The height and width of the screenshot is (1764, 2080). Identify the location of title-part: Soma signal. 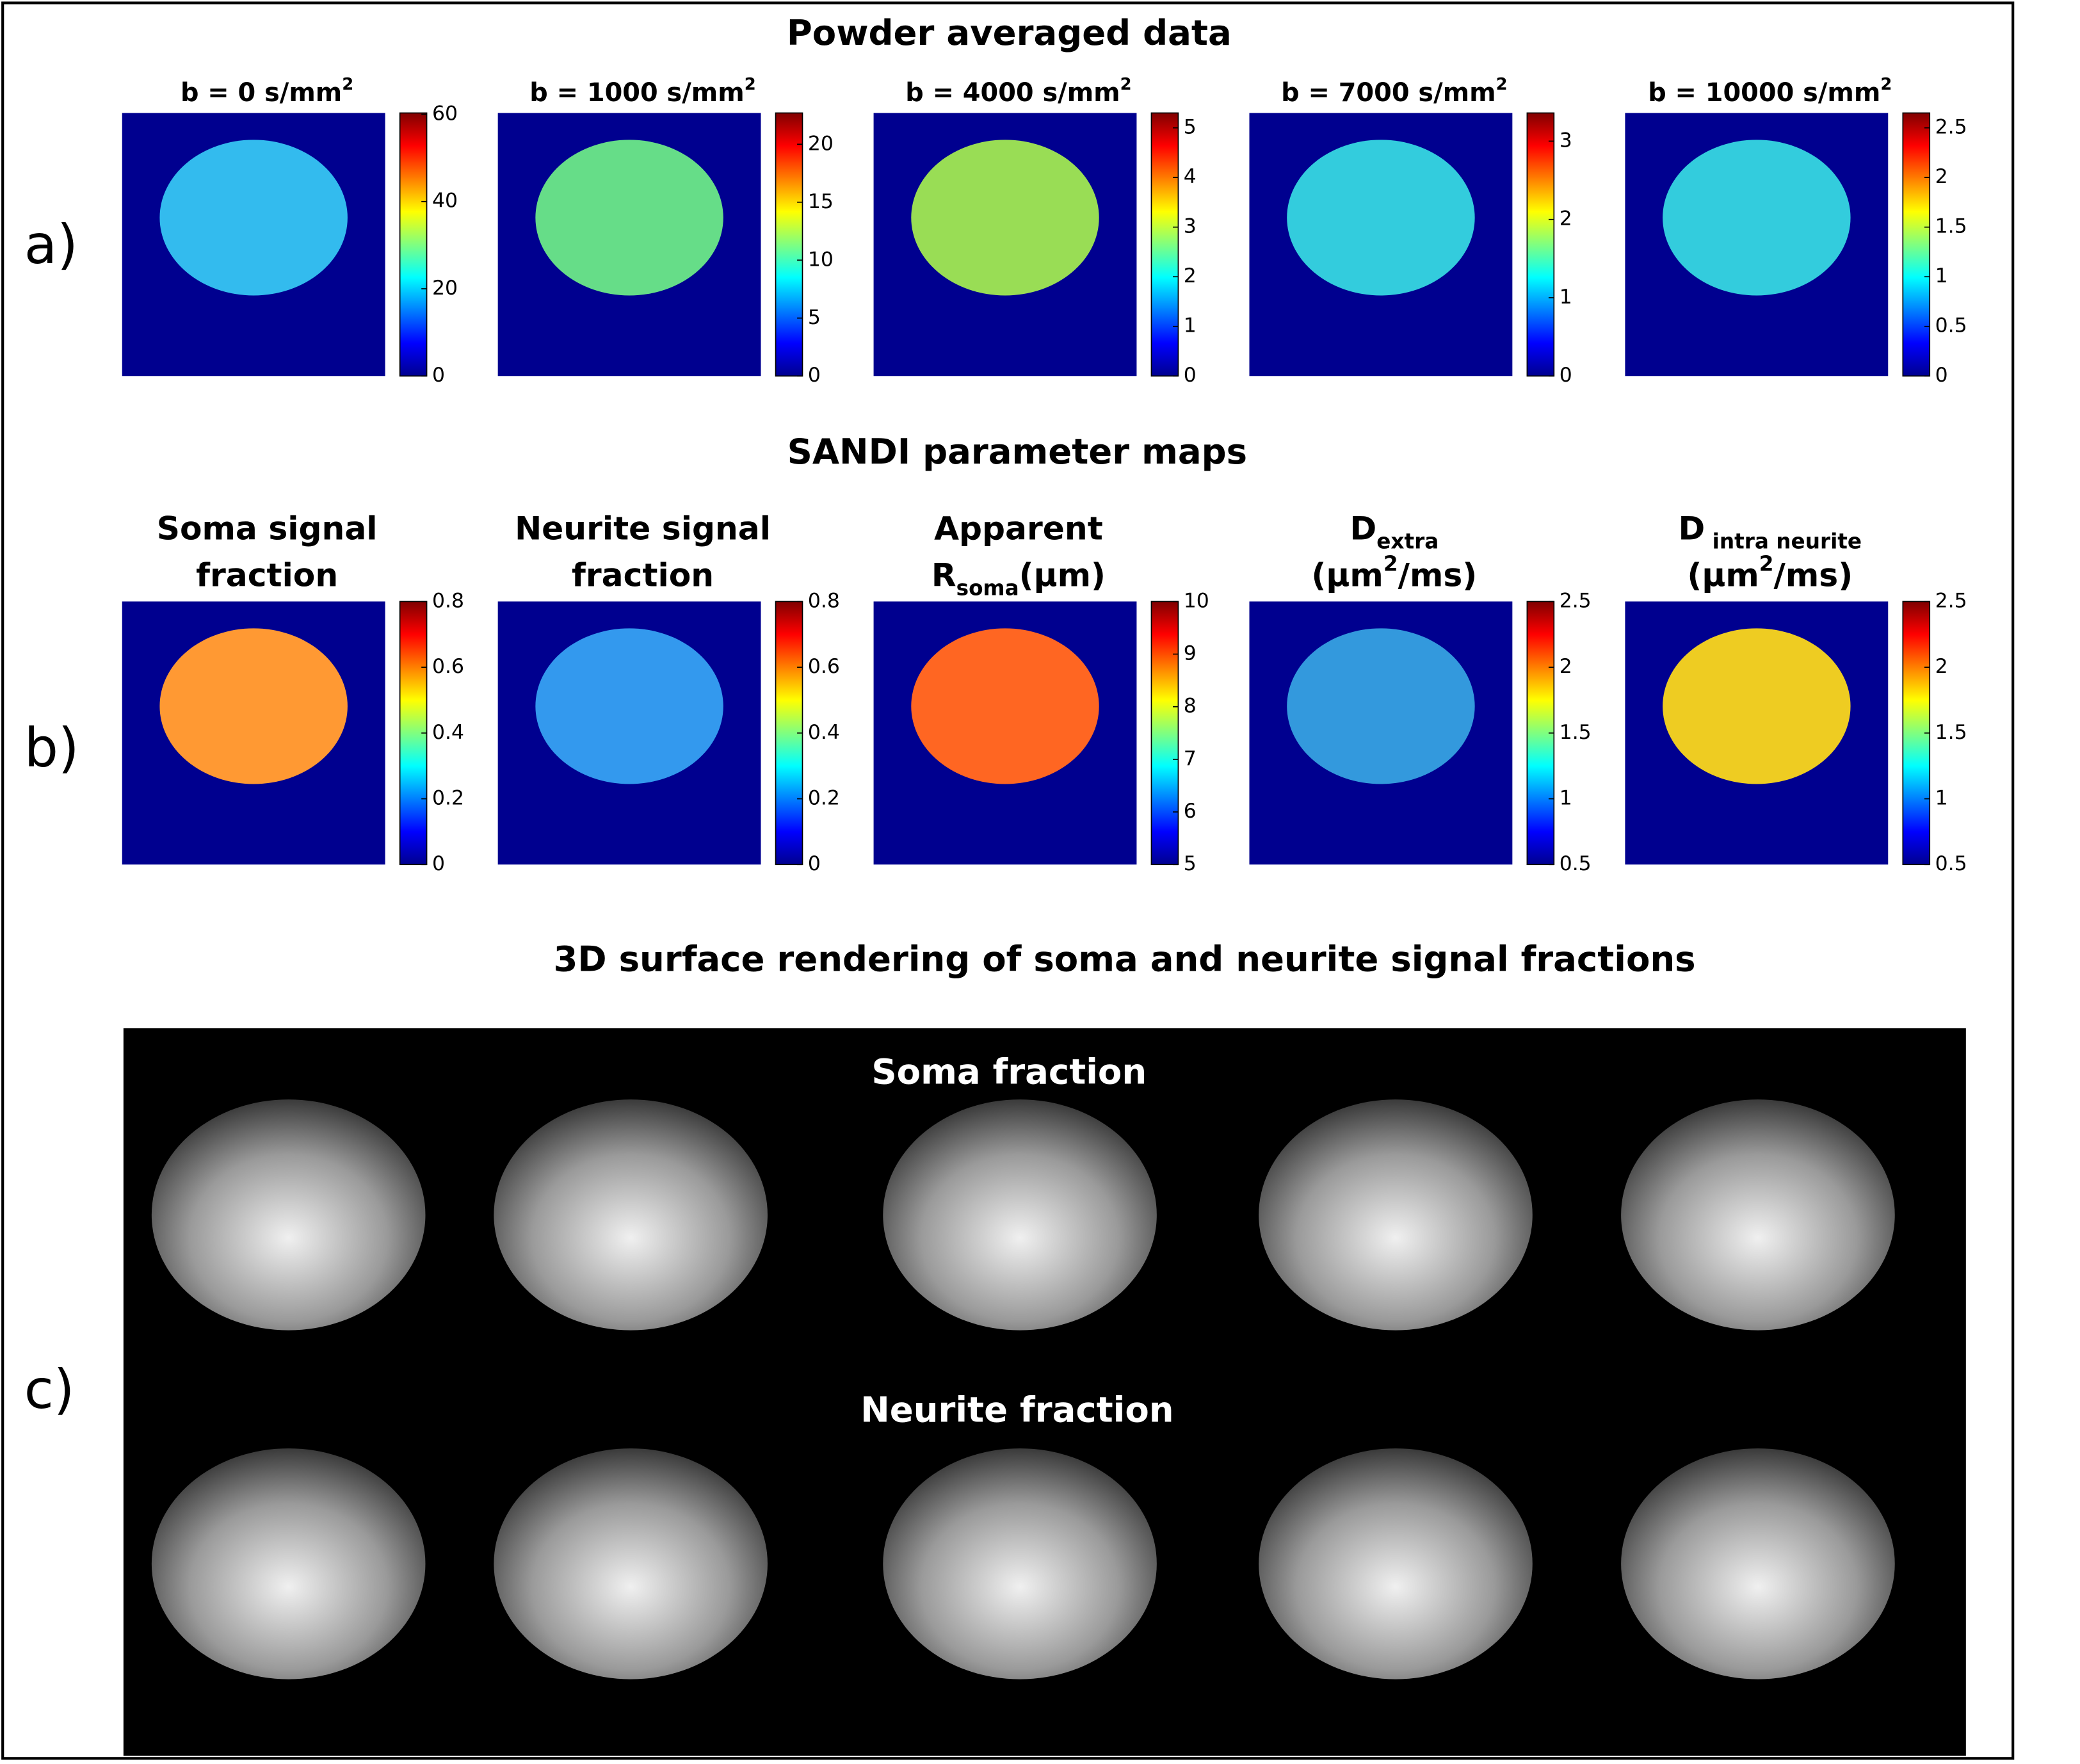
(267, 528).